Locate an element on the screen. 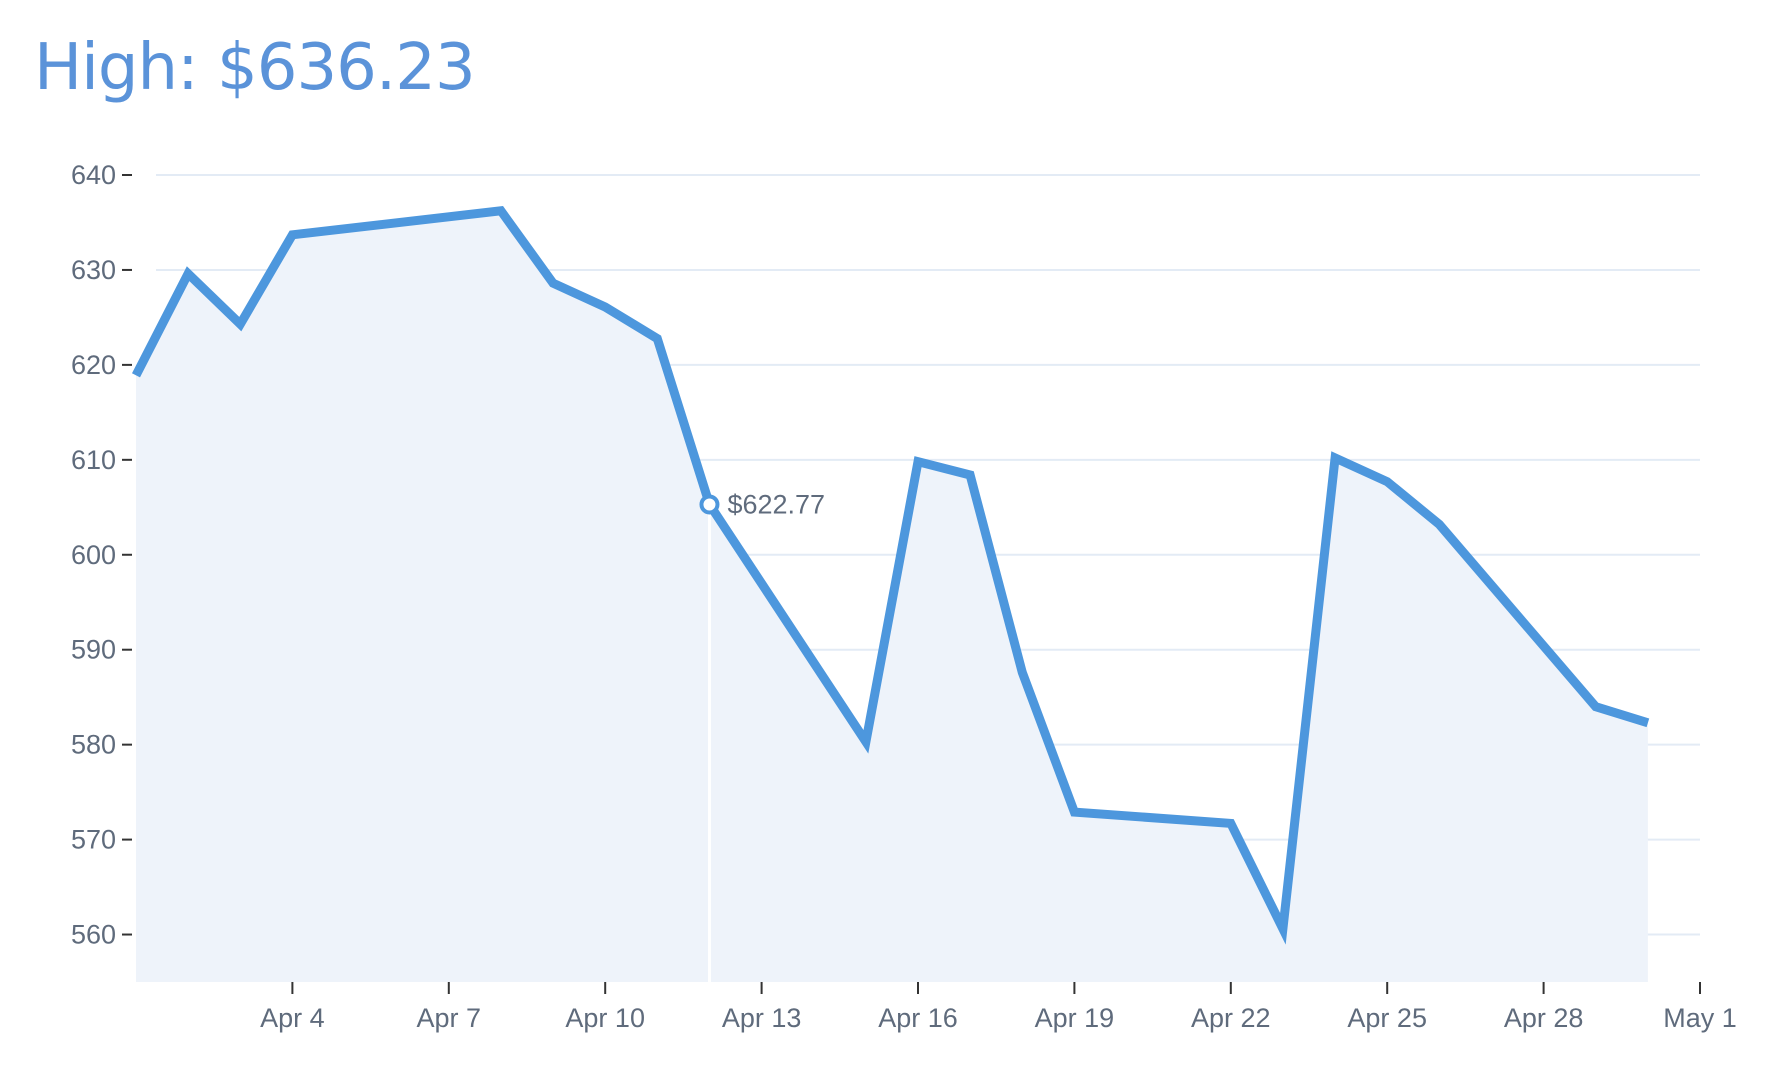  x-tick-label-1: Apr 7 is located at coordinates (449, 1018).